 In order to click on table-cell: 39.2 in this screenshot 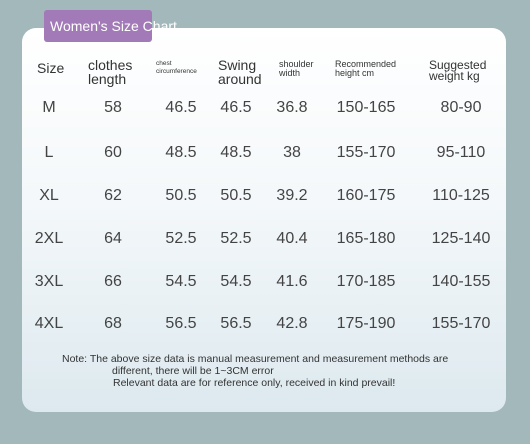, I will do `click(292, 195)`.